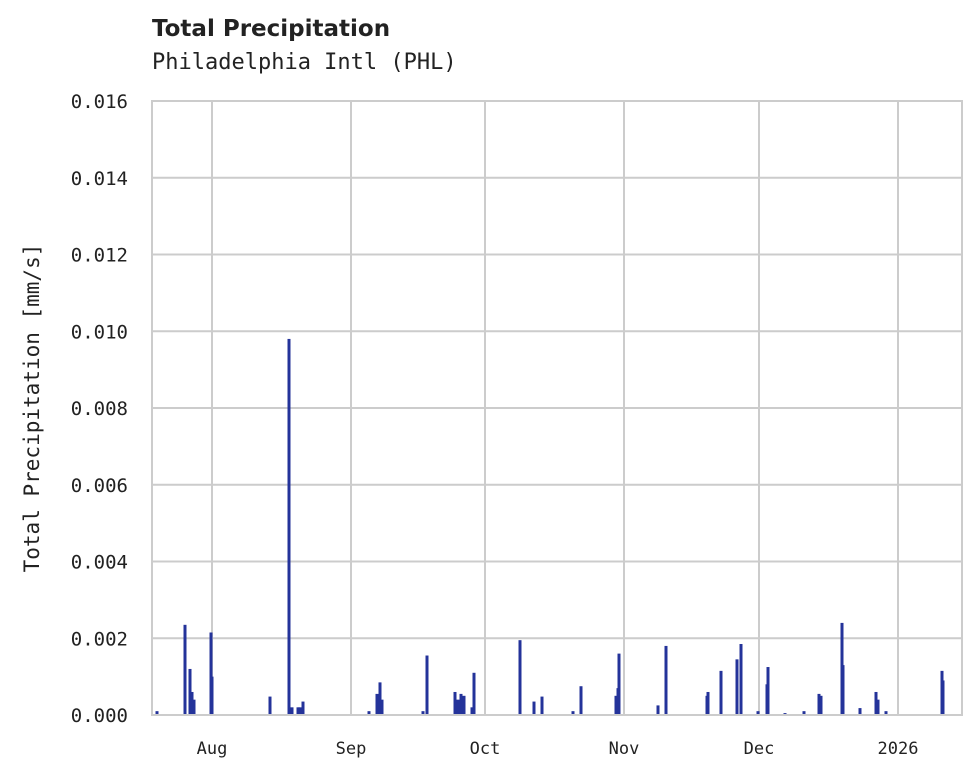  What do you see at coordinates (558, 749) in the screenshot?
I see `x-axis-ticks: Aug Sep Oct Nov Dec 2026` at bounding box center [558, 749].